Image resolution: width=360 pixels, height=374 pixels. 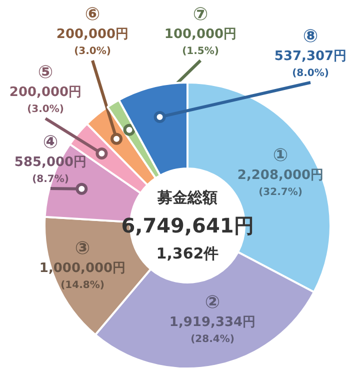 What do you see at coordinates (310, 36) in the screenshot?
I see `slice-label: ⑧` at bounding box center [310, 36].